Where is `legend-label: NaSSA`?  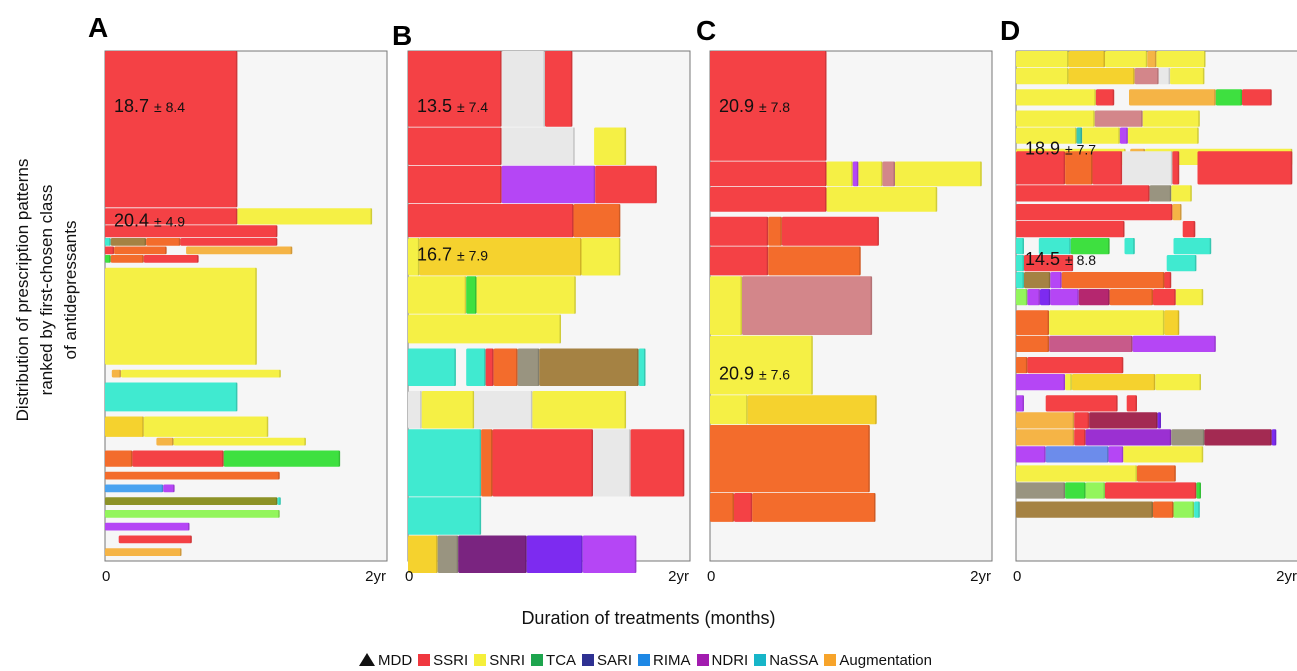
legend-label: NaSSA is located at coordinates (794, 660).